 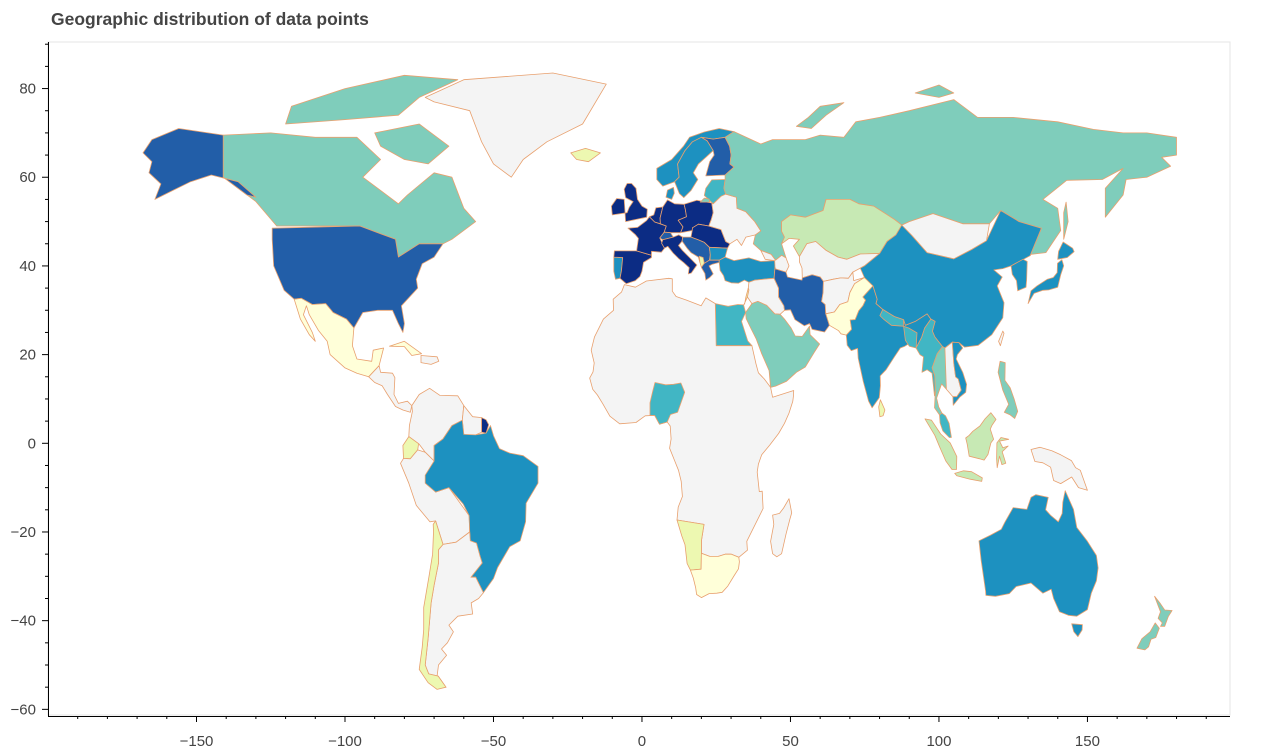 What do you see at coordinates (345, 741) in the screenshot?
I see `x-tick-label: −100` at bounding box center [345, 741].